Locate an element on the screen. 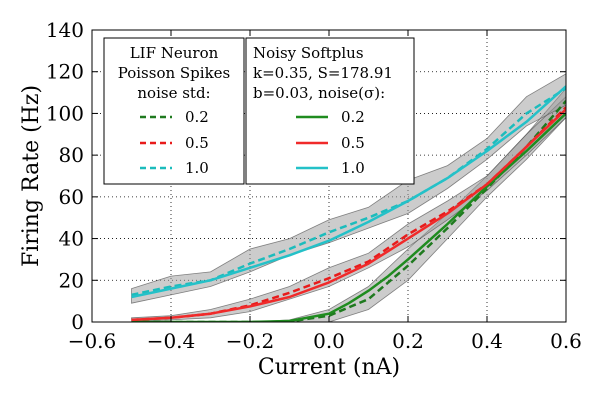 This screenshot has width=600, height=400. legend-softplus-box is located at coordinates (330, 111).